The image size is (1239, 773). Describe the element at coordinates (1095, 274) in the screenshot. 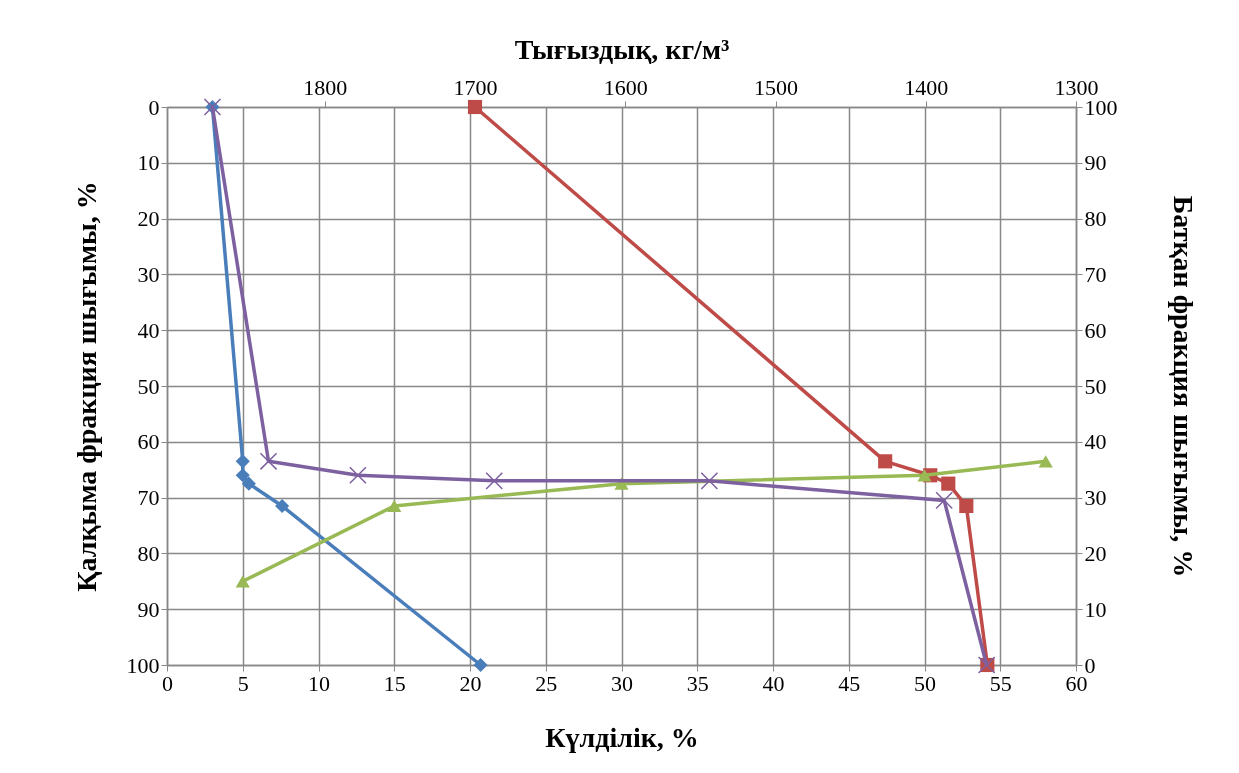

I see `y2-tick-label: 70` at that location.